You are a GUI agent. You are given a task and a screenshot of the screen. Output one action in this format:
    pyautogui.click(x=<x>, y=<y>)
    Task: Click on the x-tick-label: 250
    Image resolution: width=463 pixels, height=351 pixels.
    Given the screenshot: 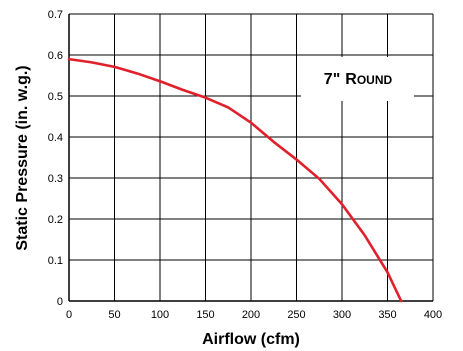 What is the action you would take?
    pyautogui.click(x=296, y=315)
    